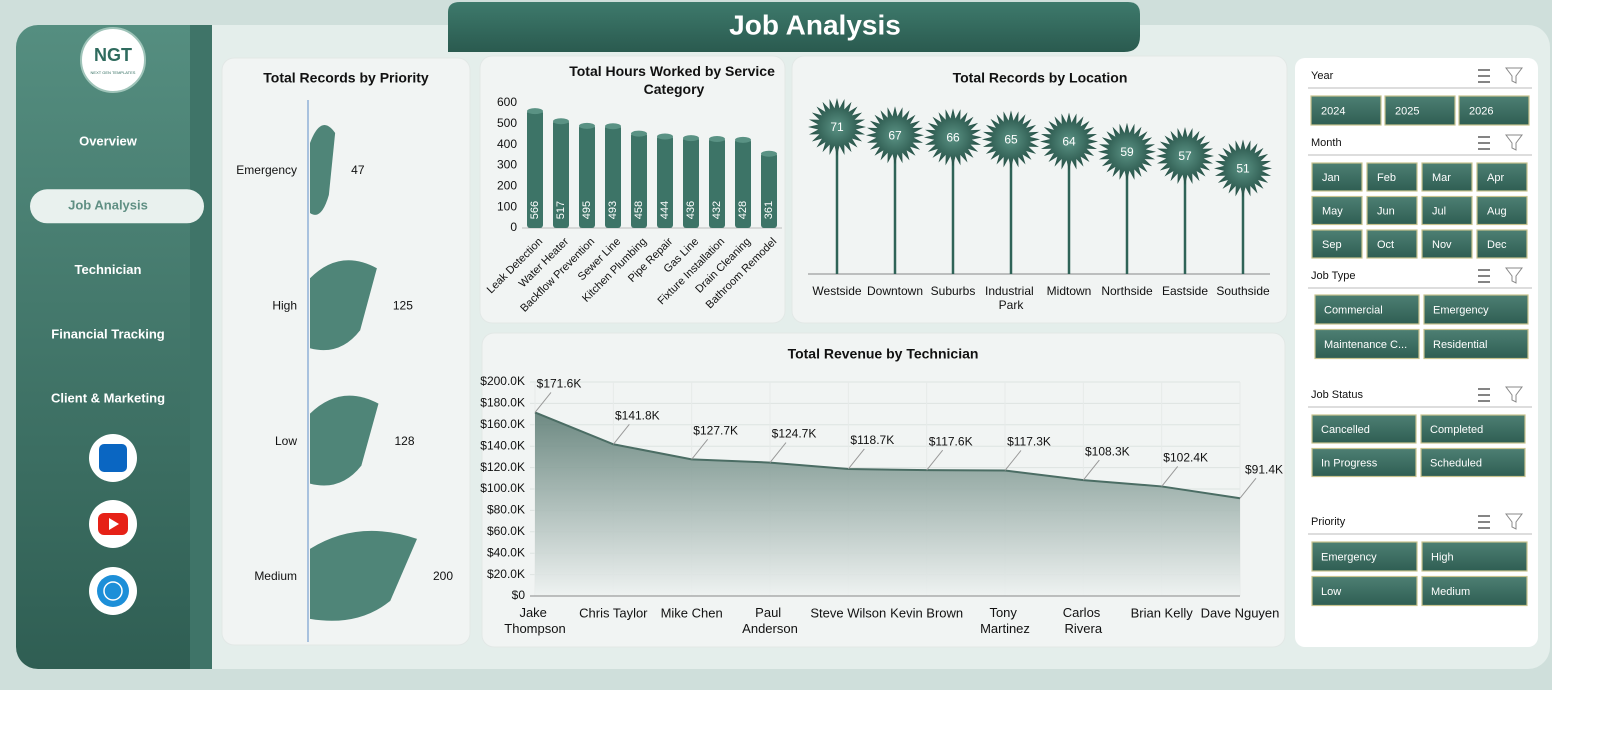  I want to click on slicer-item: 2026, so click(1481, 111).